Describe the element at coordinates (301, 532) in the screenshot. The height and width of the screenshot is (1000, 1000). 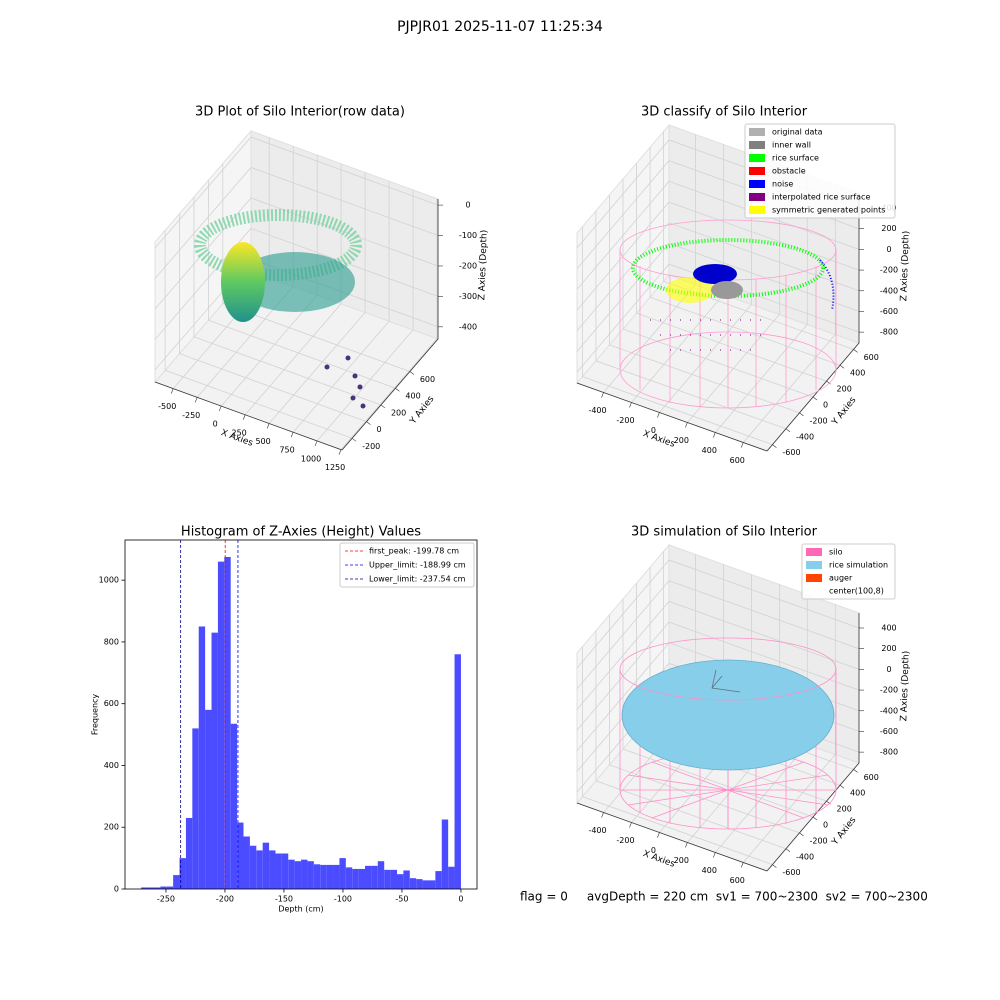
I see `chart-title: Histogram of Z-Axies (Height) Values` at that location.